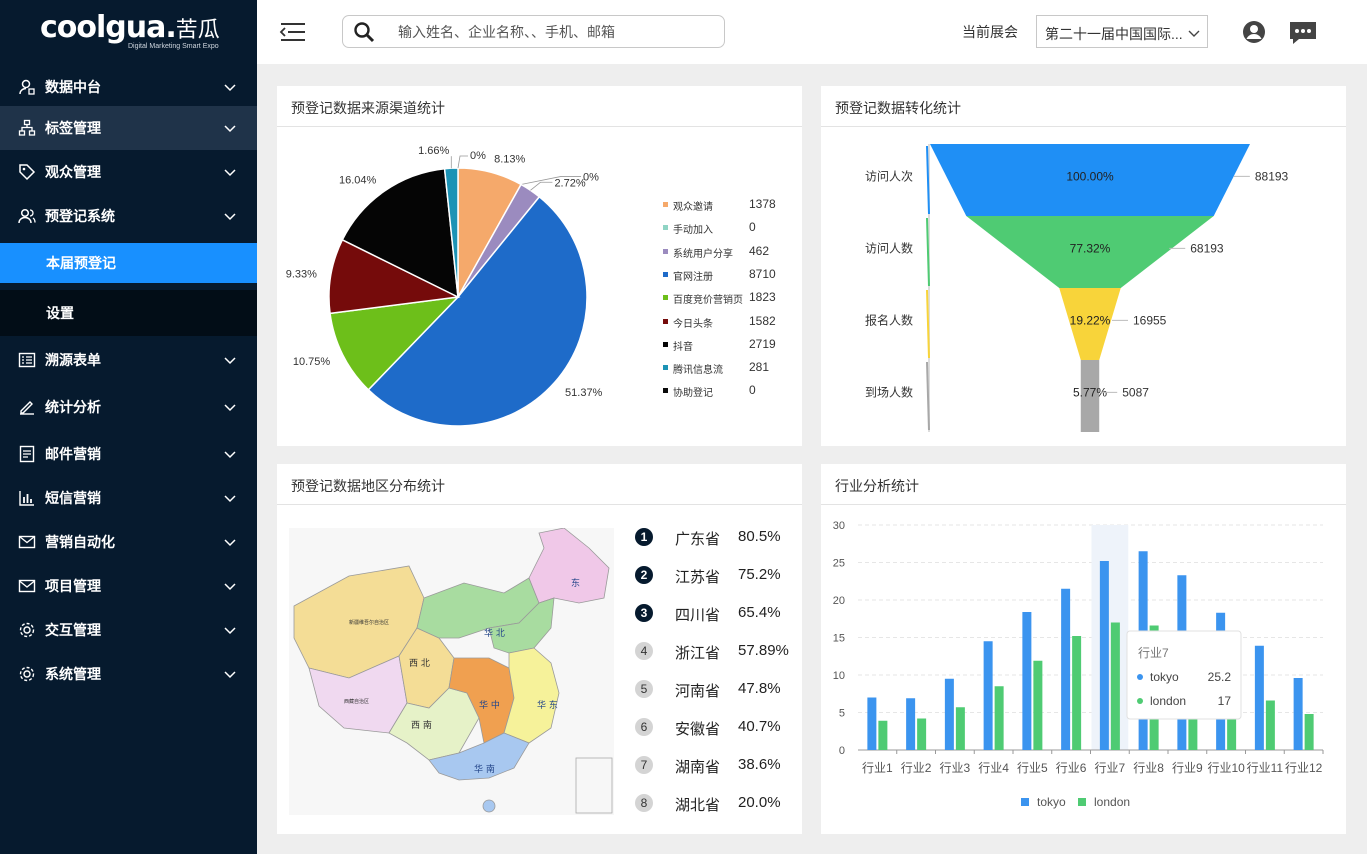 The image size is (1367, 854). Describe the element at coordinates (128, 498) in the screenshot. I see `sidebar-item-sms-marketing: 短信营销` at that location.